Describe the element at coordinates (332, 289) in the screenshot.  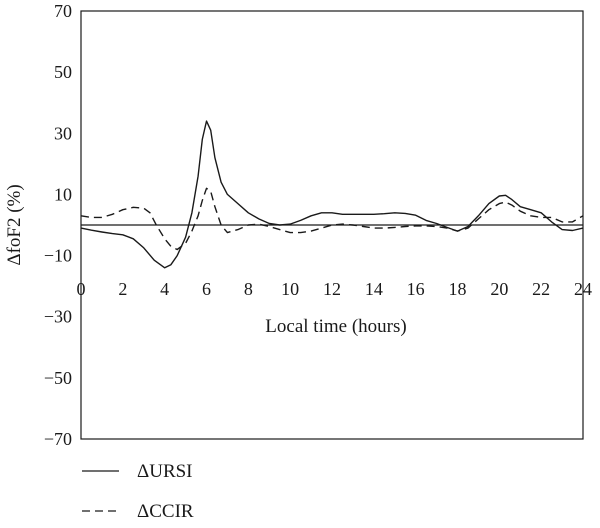
I see `x-tick-label: 12` at that location.